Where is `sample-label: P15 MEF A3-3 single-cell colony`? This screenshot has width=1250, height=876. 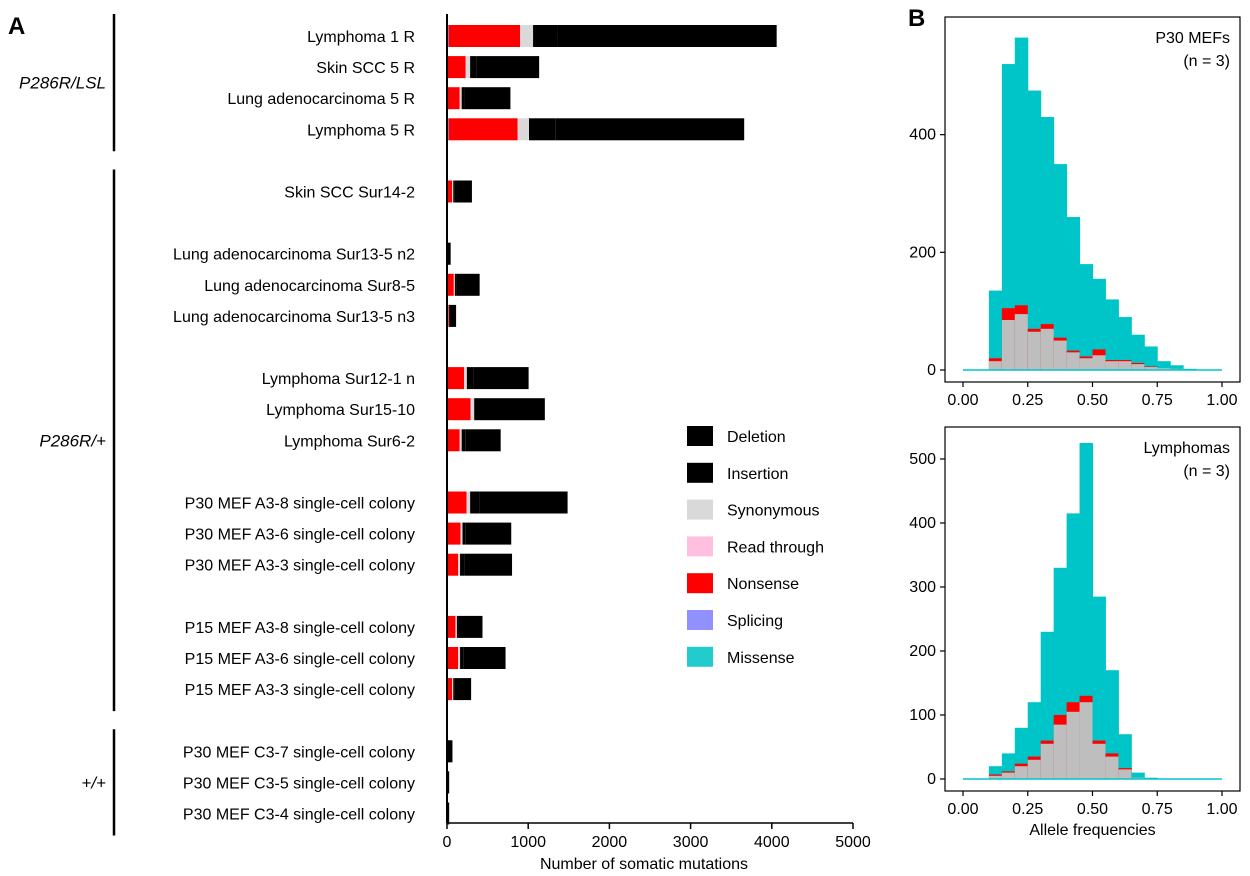 sample-label: P15 MEF A3-3 single-cell colony is located at coordinates (300, 690).